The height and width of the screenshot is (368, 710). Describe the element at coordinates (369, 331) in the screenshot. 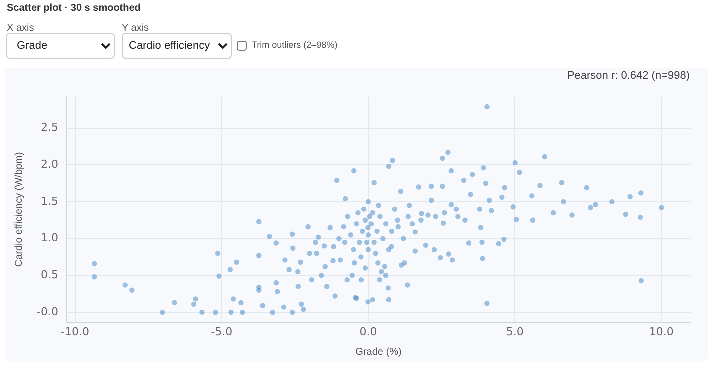

I see `x-tick-label: 0.0` at that location.